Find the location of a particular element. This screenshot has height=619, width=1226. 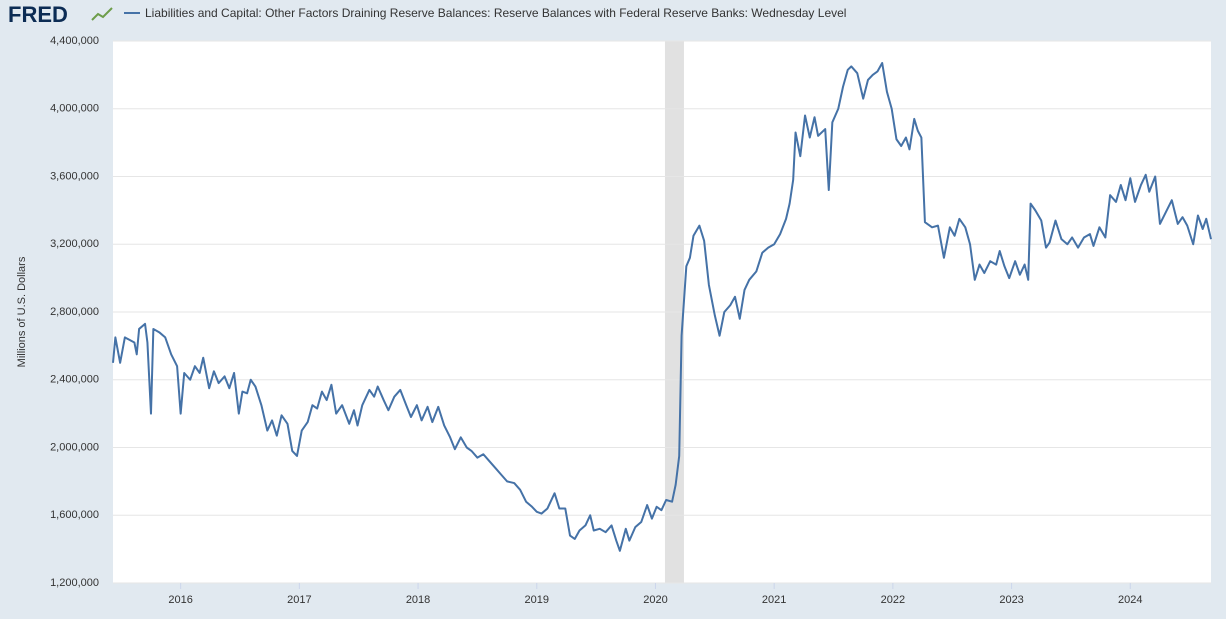

y-axis-label: Millions of U.S. Dollars is located at coordinates (22, 311).